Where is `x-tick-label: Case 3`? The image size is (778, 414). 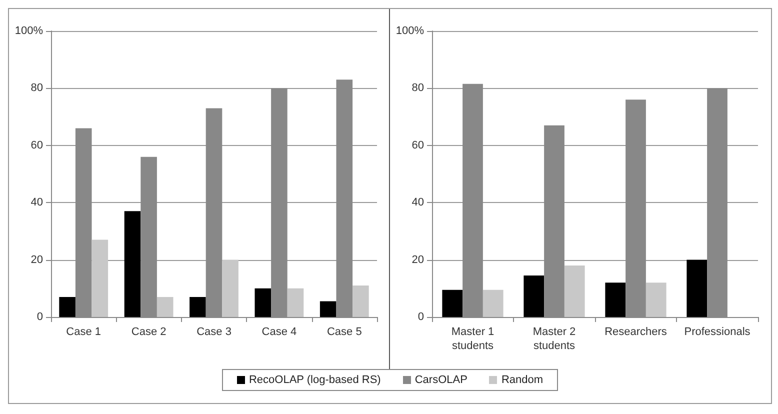
x-tick-label: Case 3 is located at coordinates (214, 332).